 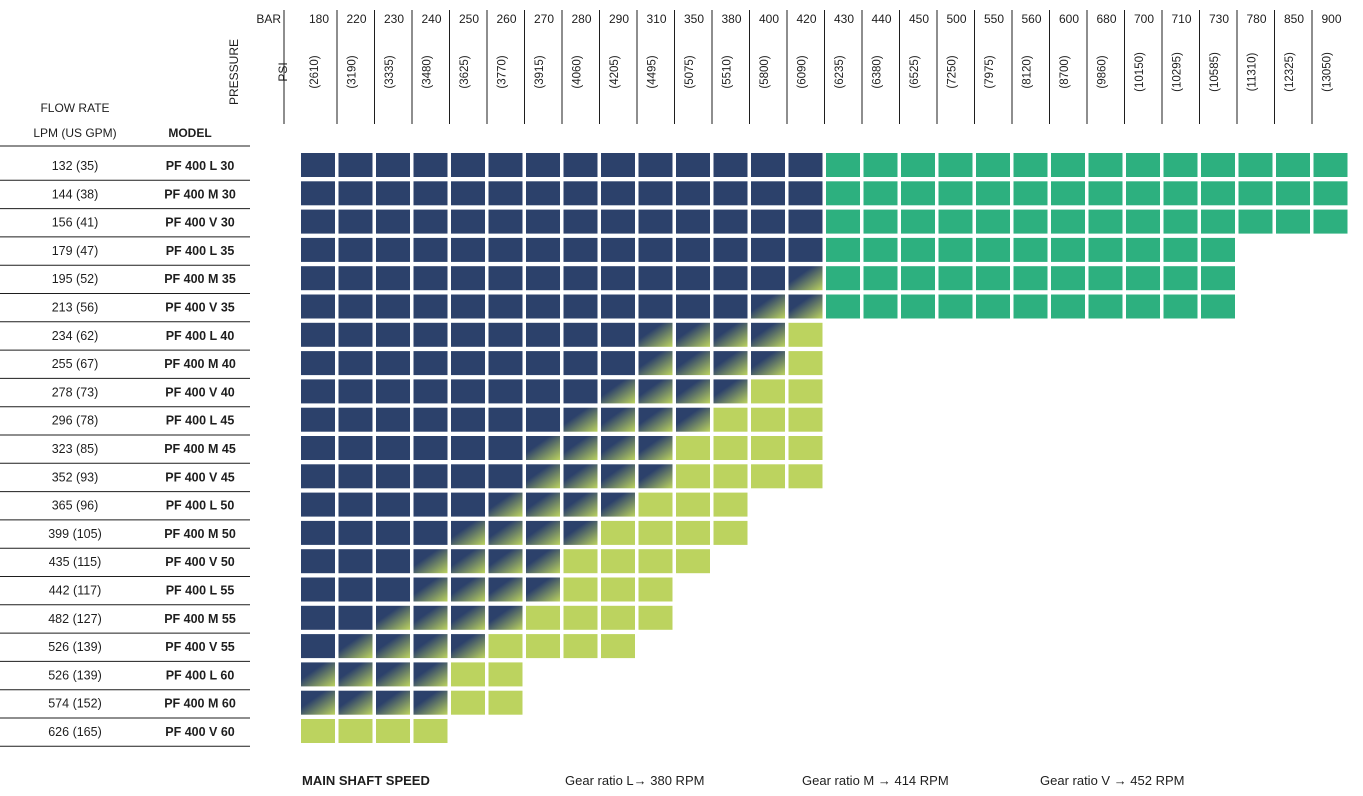 What do you see at coordinates (75, 534) in the screenshot?
I see `flow-rate-cell: 399 (105)` at bounding box center [75, 534].